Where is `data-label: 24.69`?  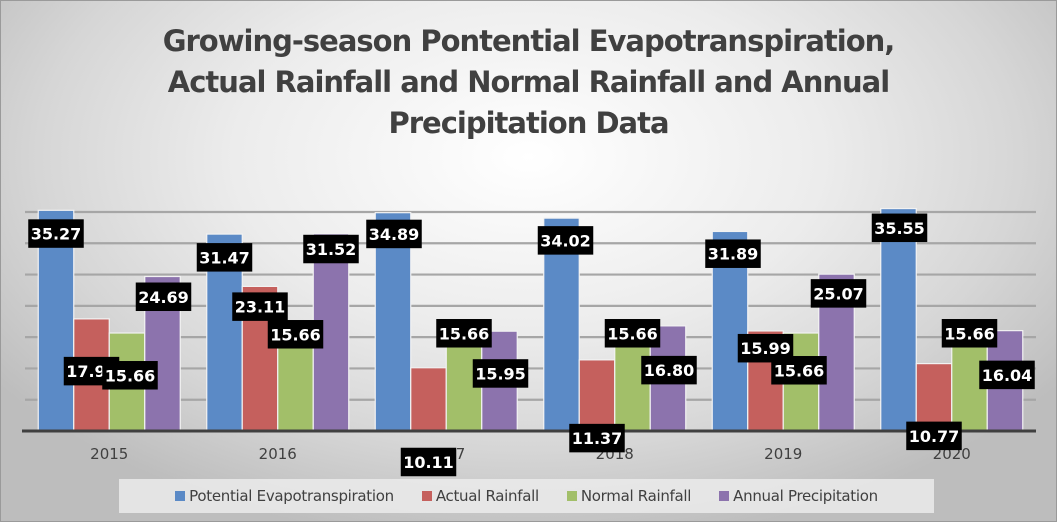 data-label: 24.69 is located at coordinates (163, 297).